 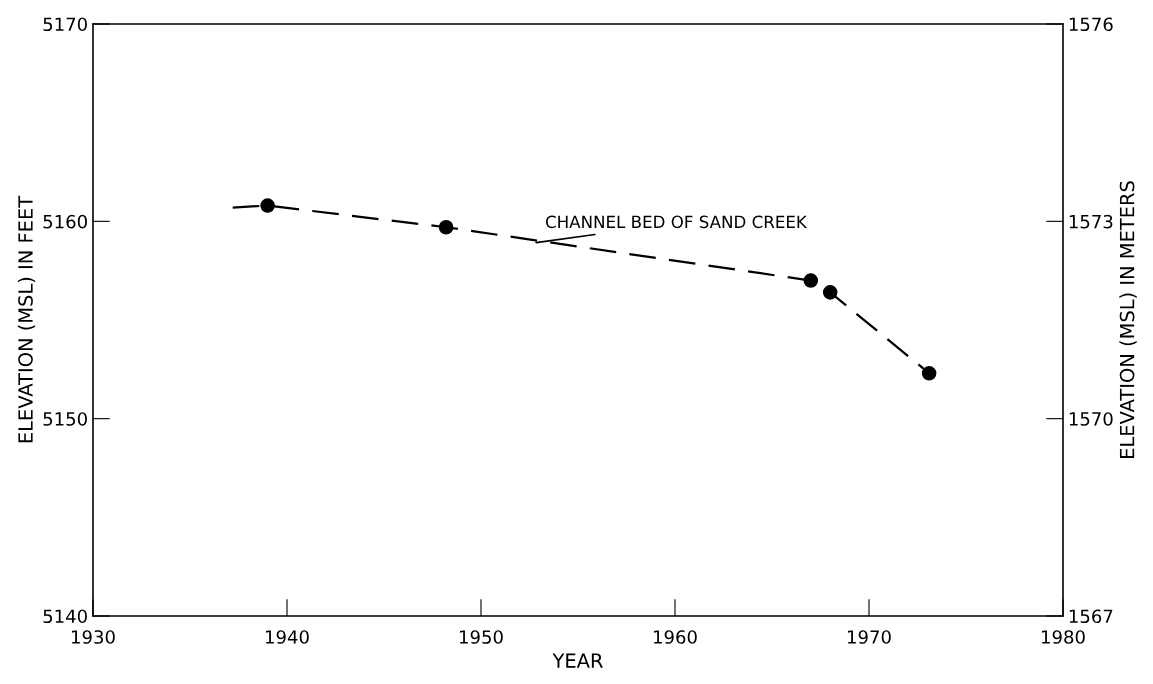 I want to click on x-tick-label: 1970, so click(x=869, y=637).